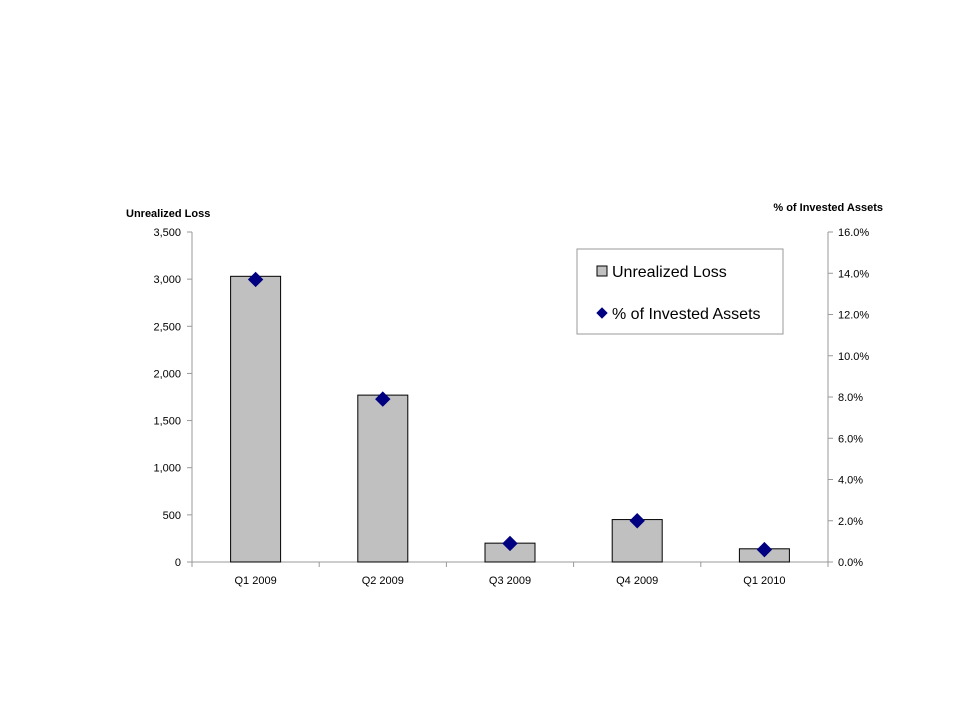 The width and height of the screenshot is (960, 720). Describe the element at coordinates (178, 563) in the screenshot. I see `left-tick-label: 0` at that location.